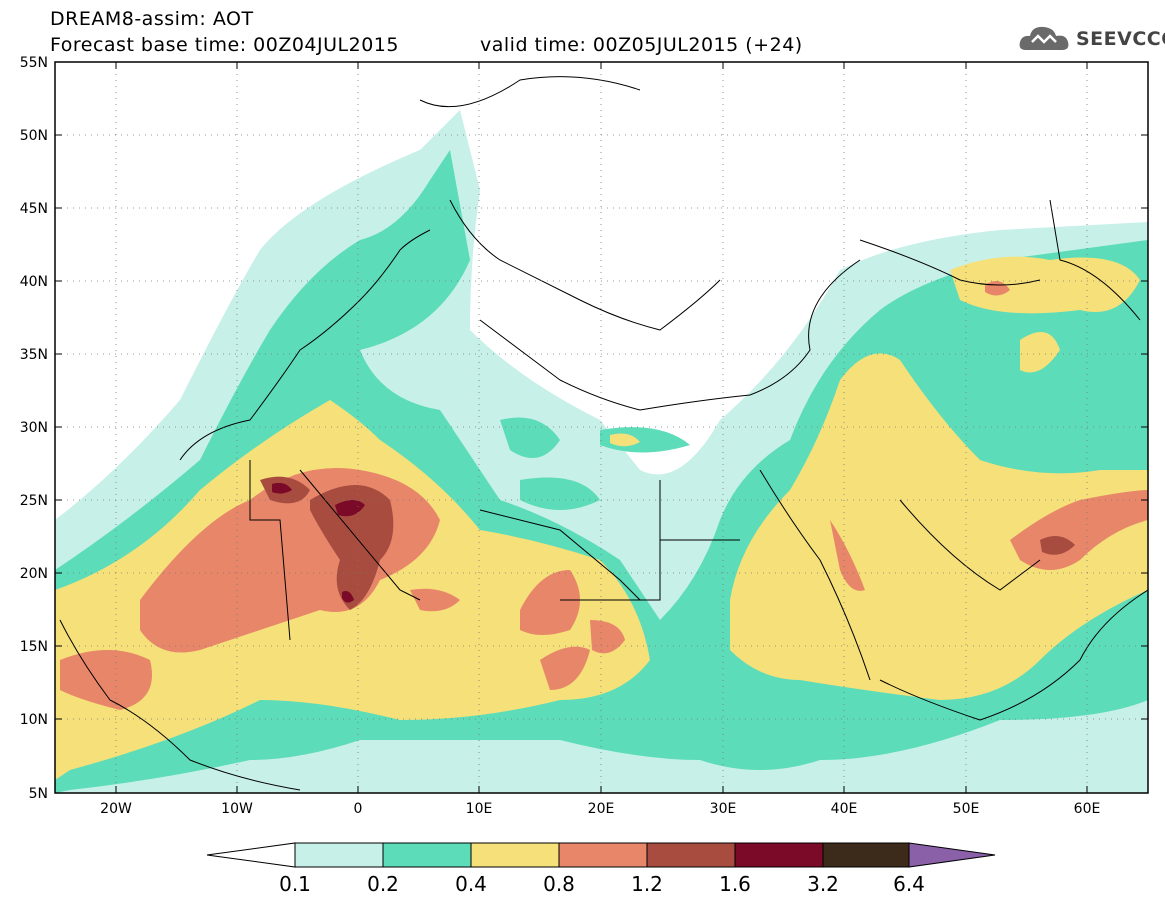 This screenshot has height=905, width=1165. I want to click on lat-label: 50N, so click(34, 136).